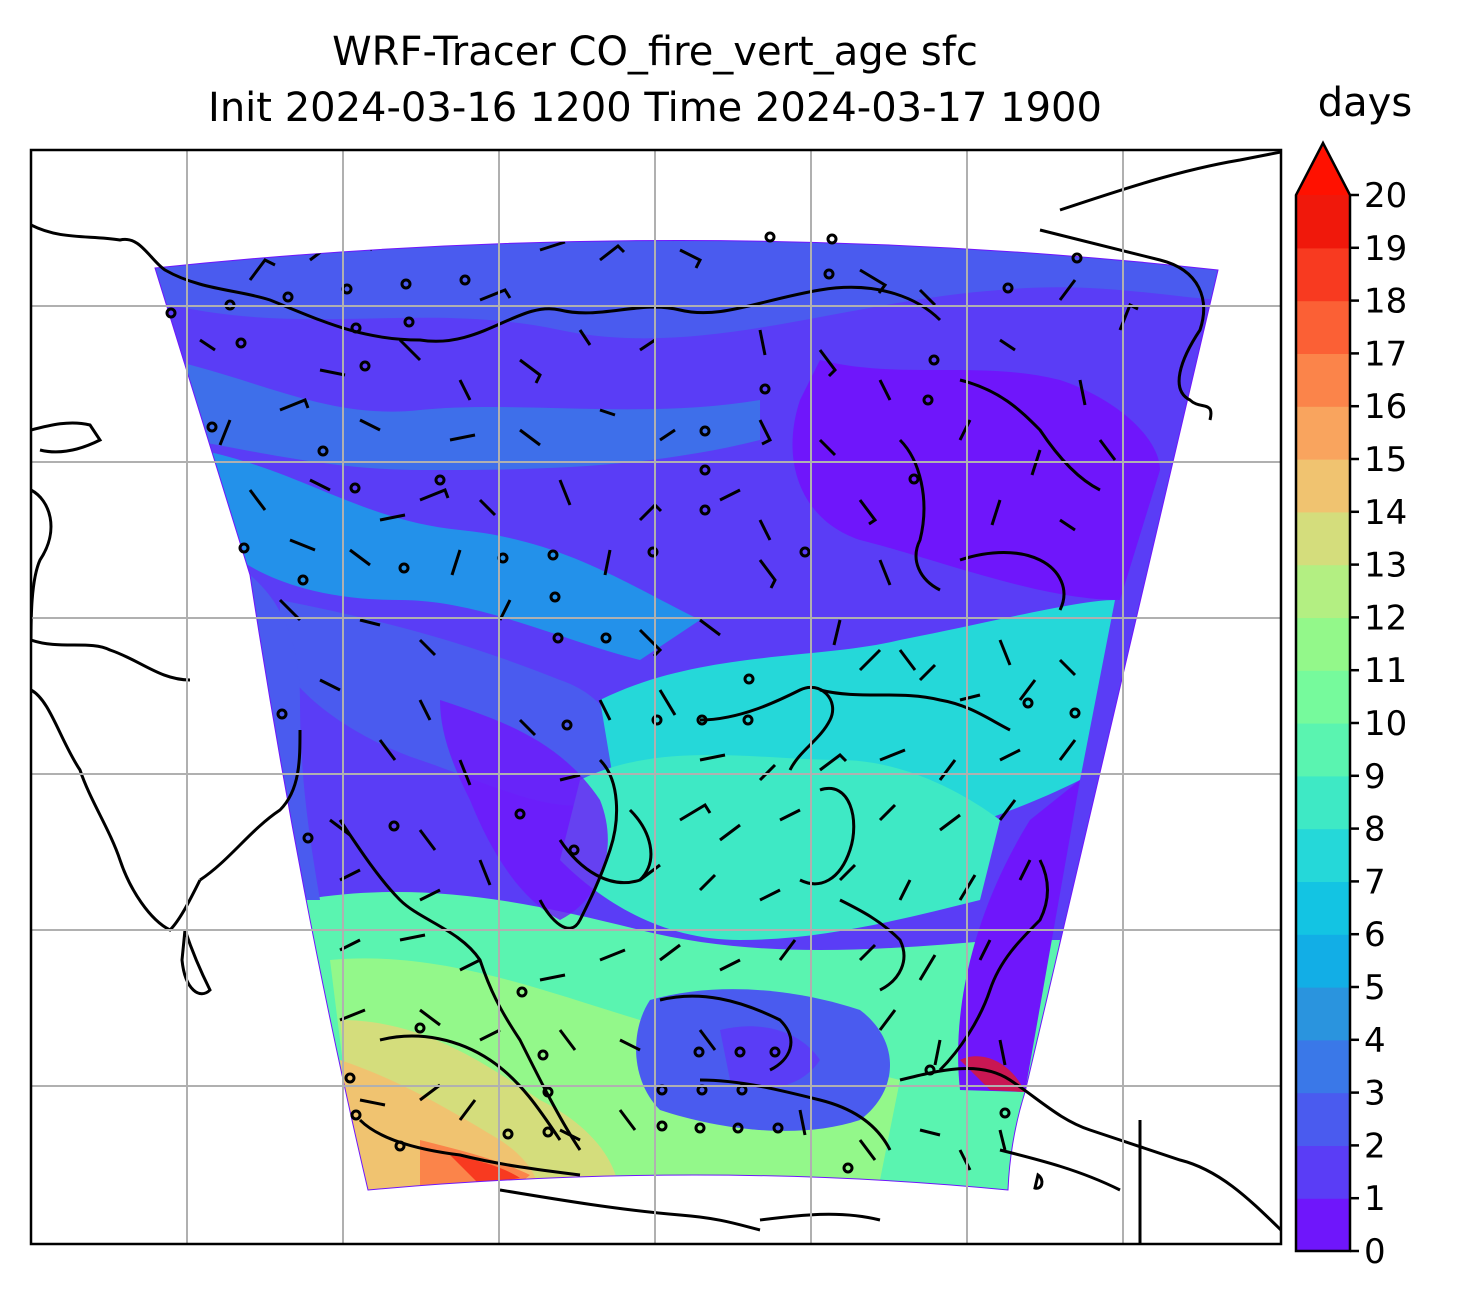 The width and height of the screenshot is (1462, 1306). I want to click on colorbar-tick-label: 0, so click(1375, 1252).